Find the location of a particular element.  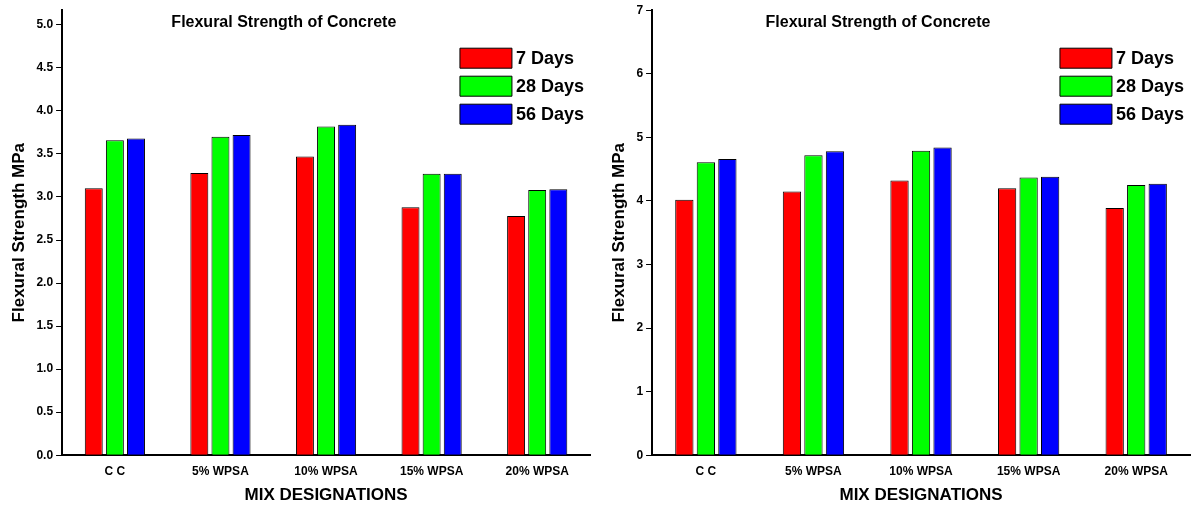

y-tick-label: 6 is located at coordinates (640, 73).